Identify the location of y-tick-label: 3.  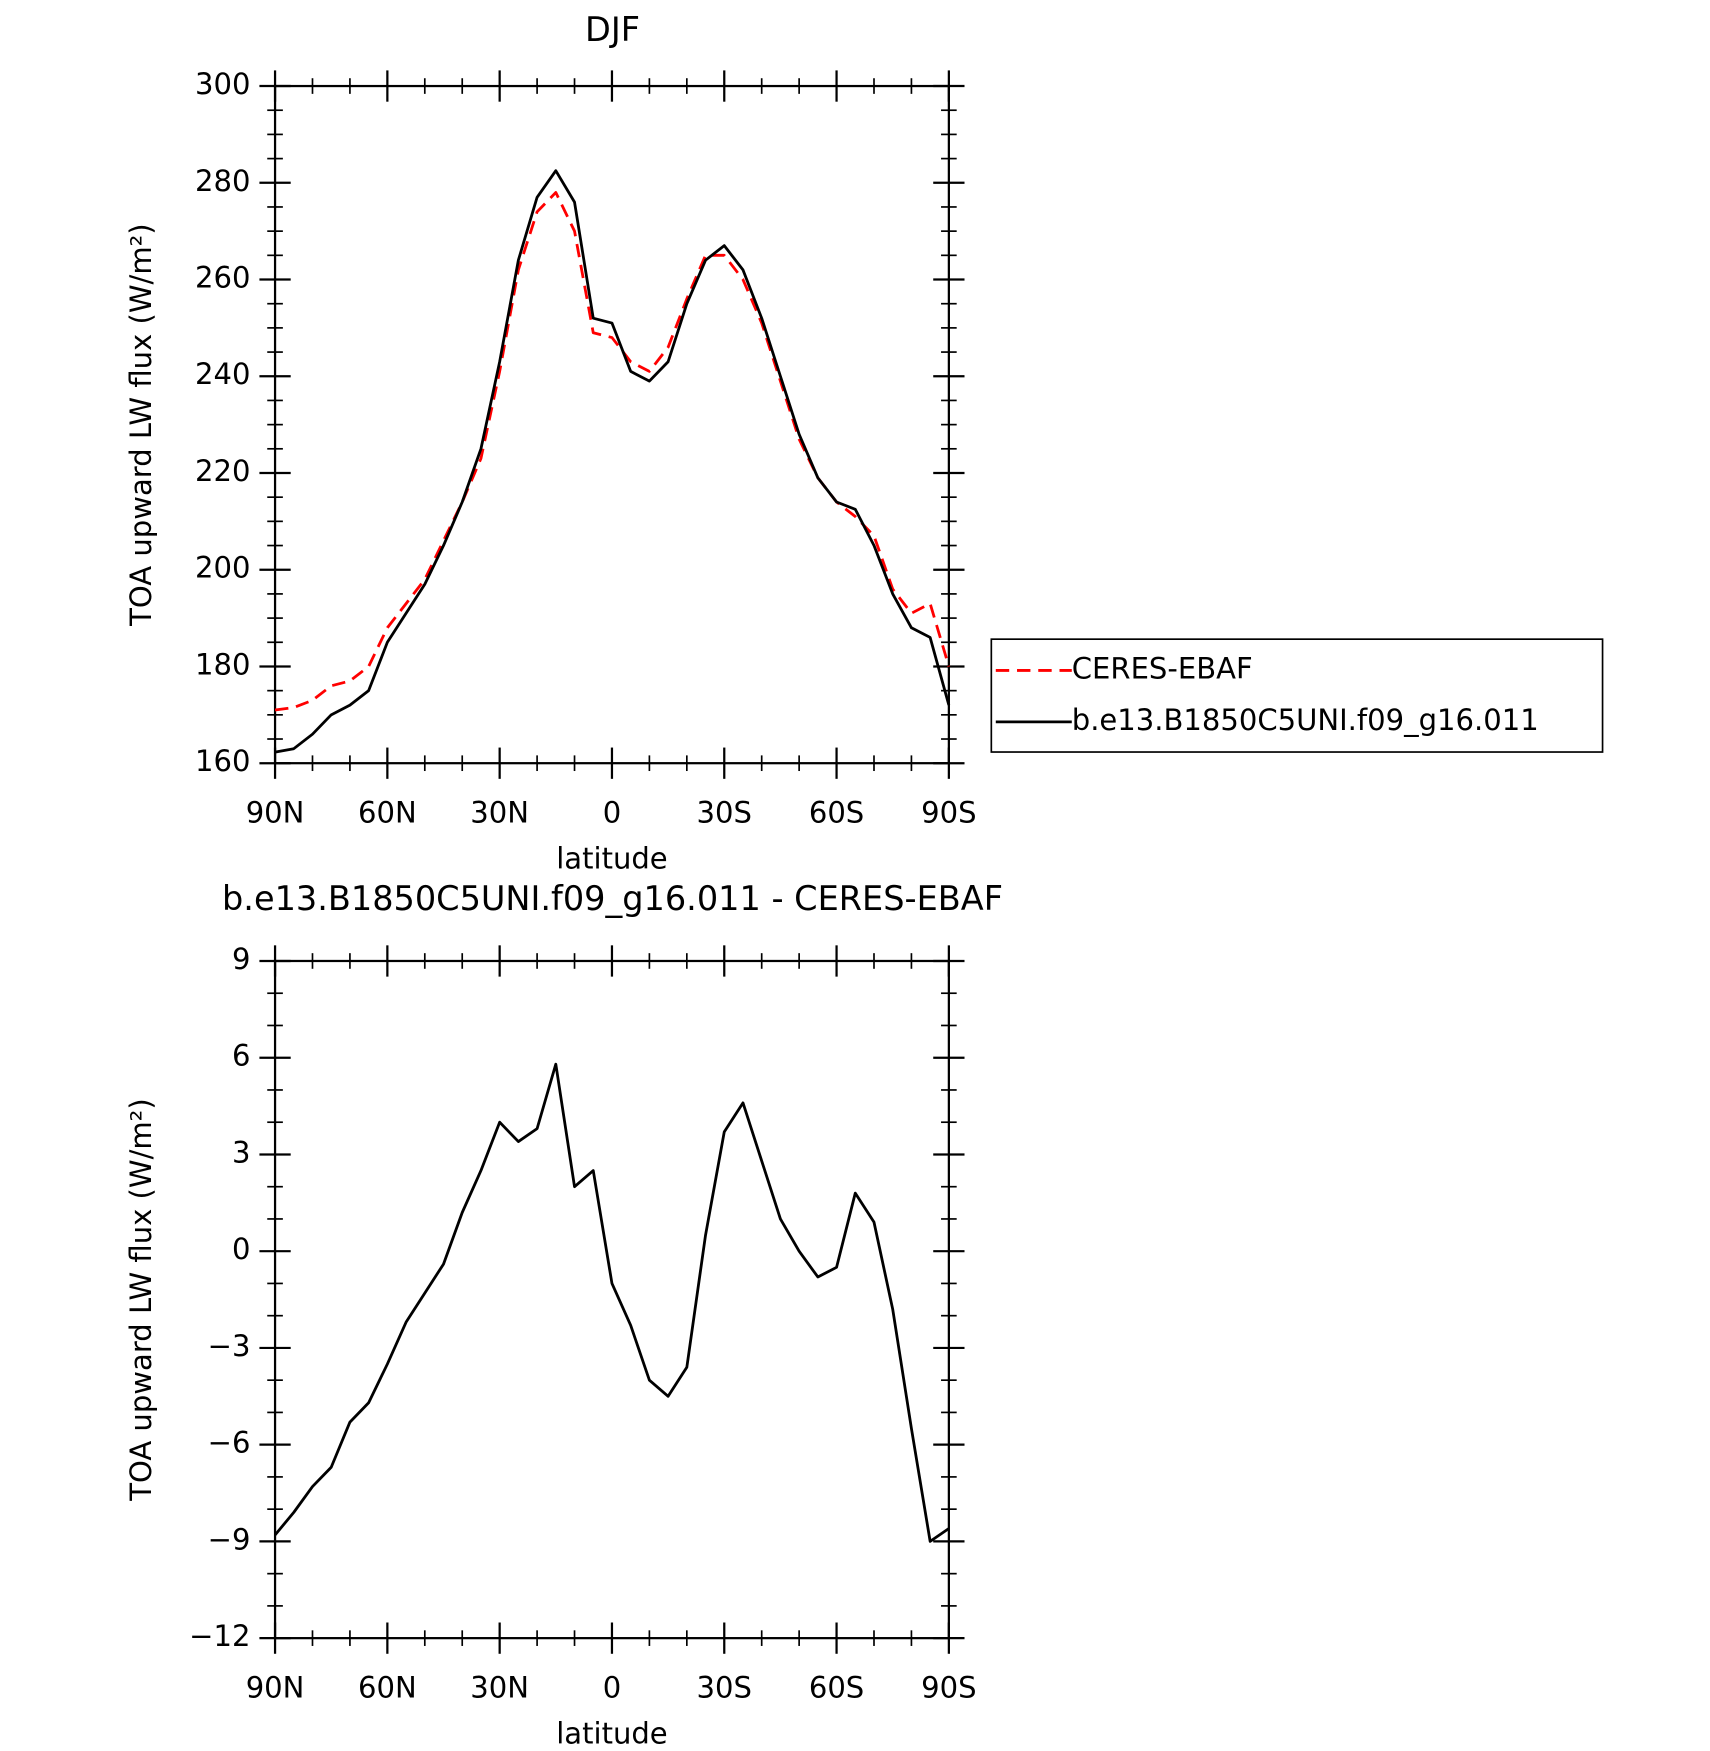
(241, 1152).